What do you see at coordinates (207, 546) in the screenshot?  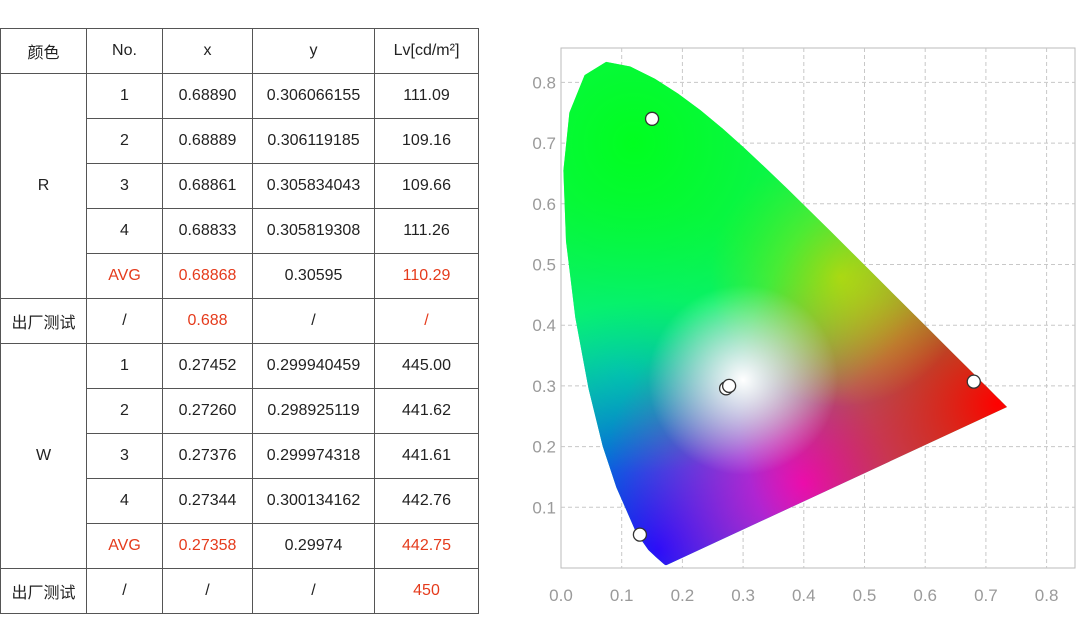 I see `avg-x-cell: 0.27358` at bounding box center [207, 546].